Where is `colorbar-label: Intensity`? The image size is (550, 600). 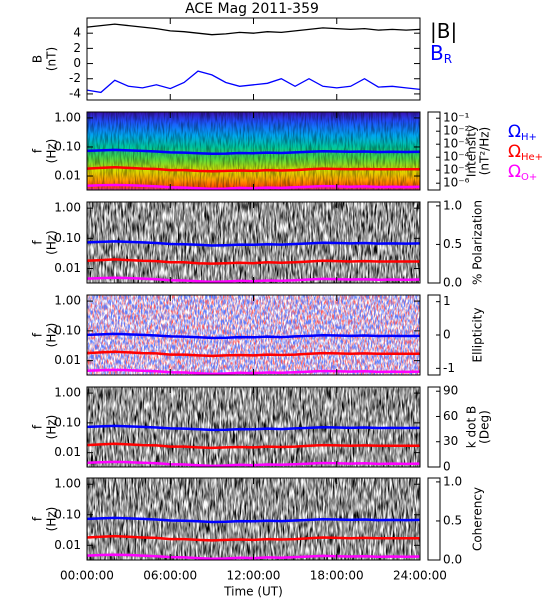 colorbar-label: Intensity is located at coordinates (472, 151).